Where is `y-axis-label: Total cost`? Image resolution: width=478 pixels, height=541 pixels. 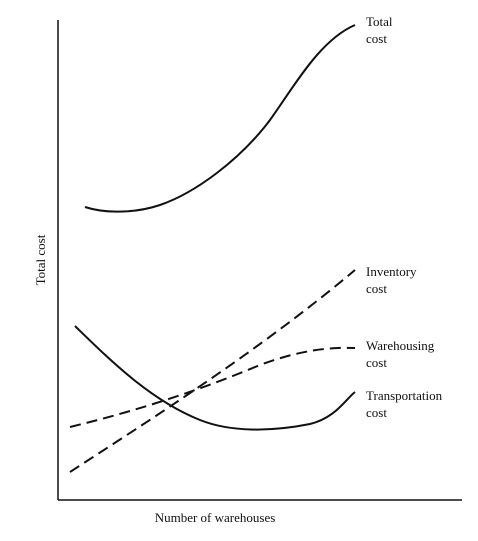
y-axis-label: Total cost is located at coordinates (40, 259).